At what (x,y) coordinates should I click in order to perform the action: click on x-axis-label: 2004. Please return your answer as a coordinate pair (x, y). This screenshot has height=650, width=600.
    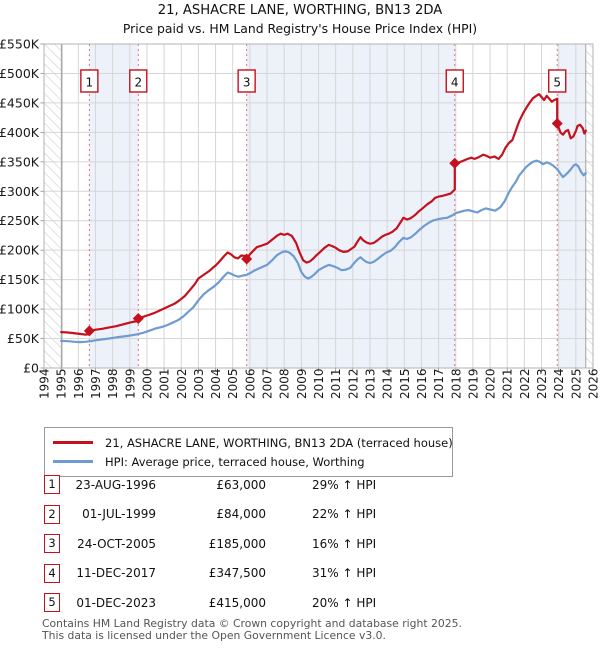
    Looking at the image, I should click on (216, 383).